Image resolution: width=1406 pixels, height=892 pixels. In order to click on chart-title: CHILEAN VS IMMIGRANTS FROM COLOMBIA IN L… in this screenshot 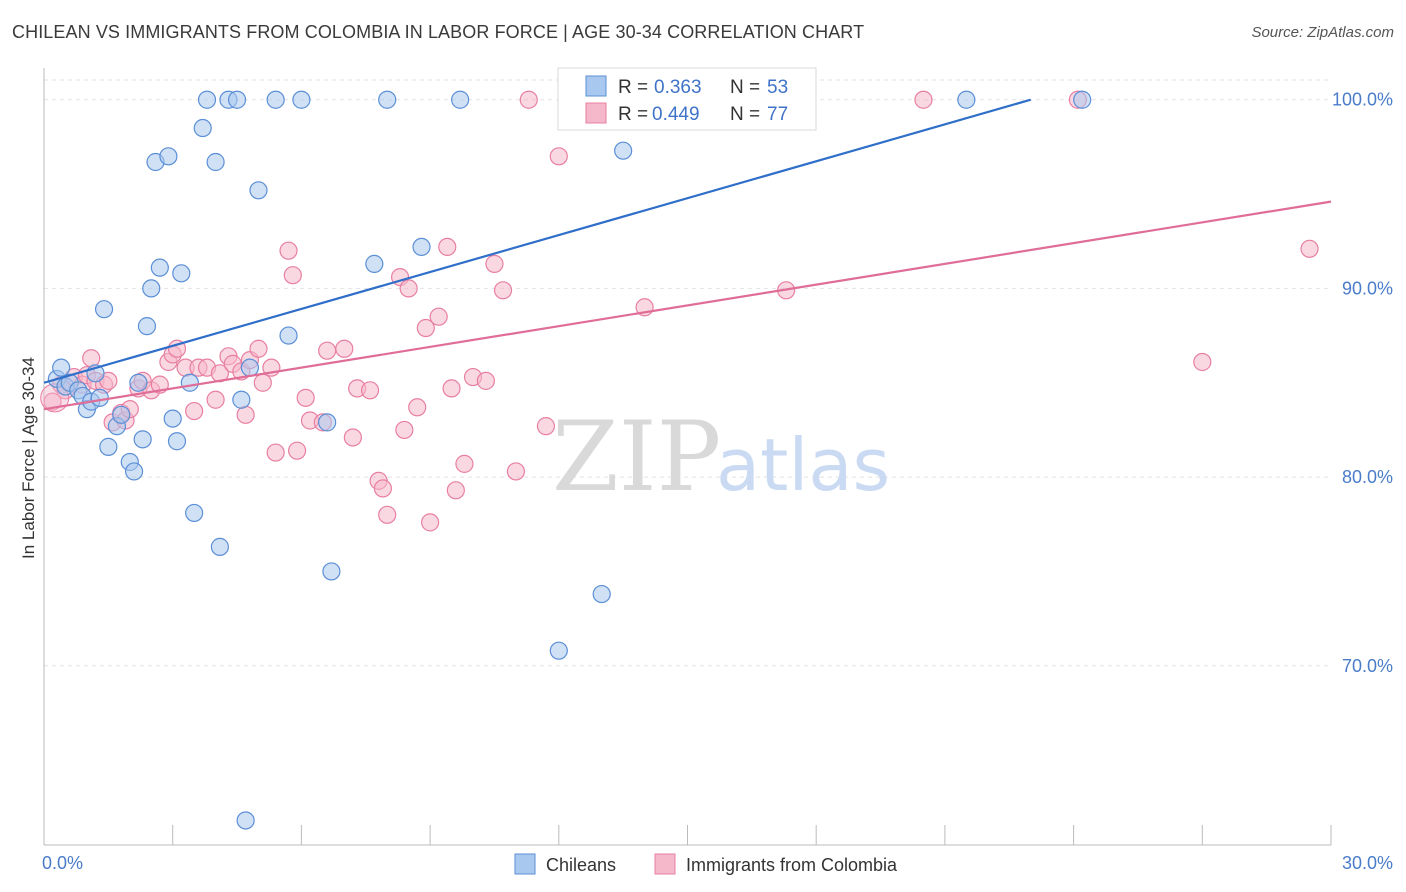, I will do `click(438, 32)`.